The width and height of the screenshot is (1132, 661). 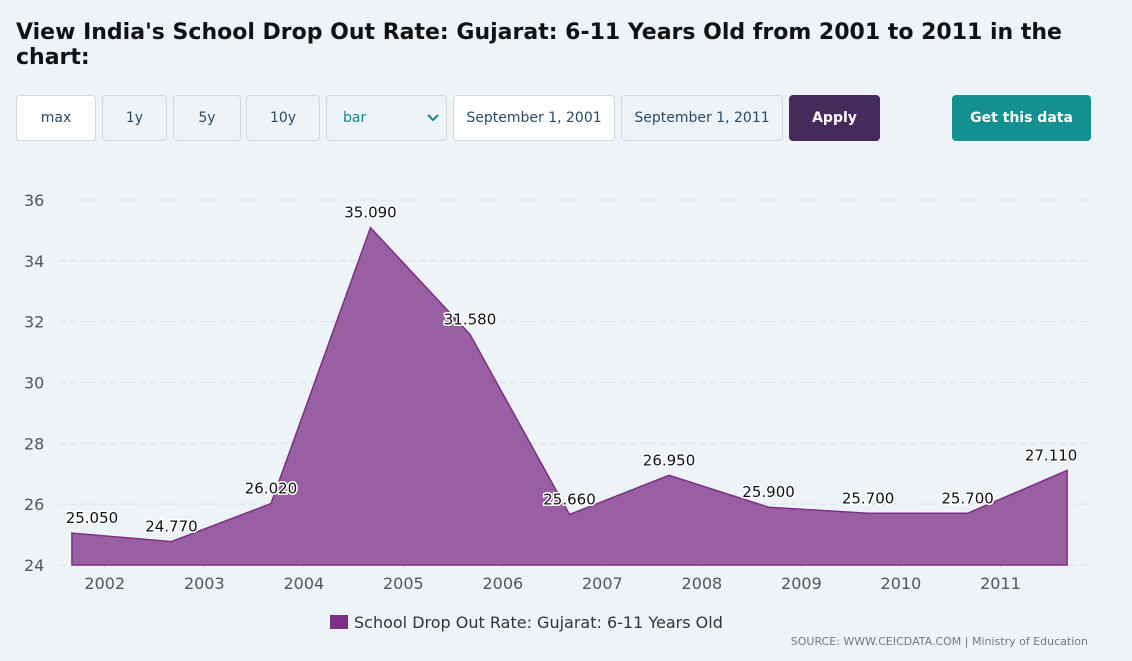 I want to click on data-label: 25.900, so click(x=768, y=492).